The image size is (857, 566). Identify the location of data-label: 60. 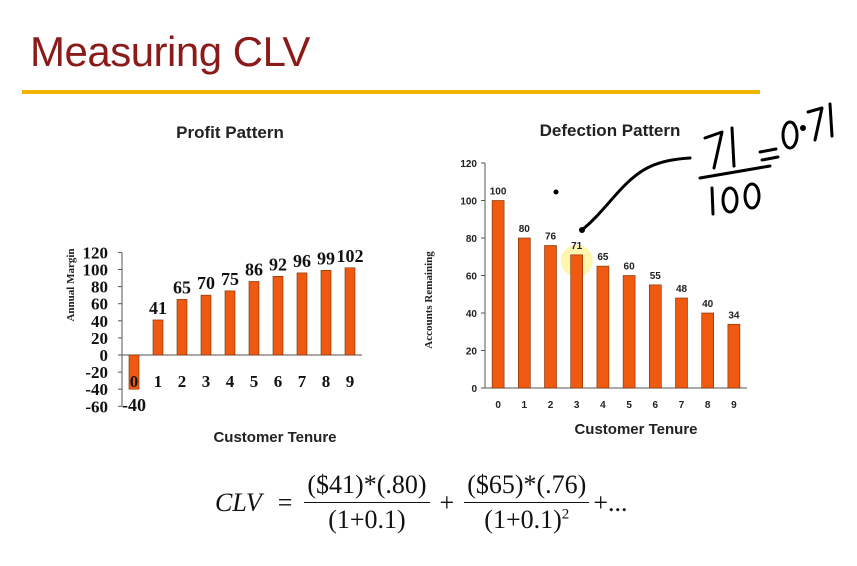
(630, 267).